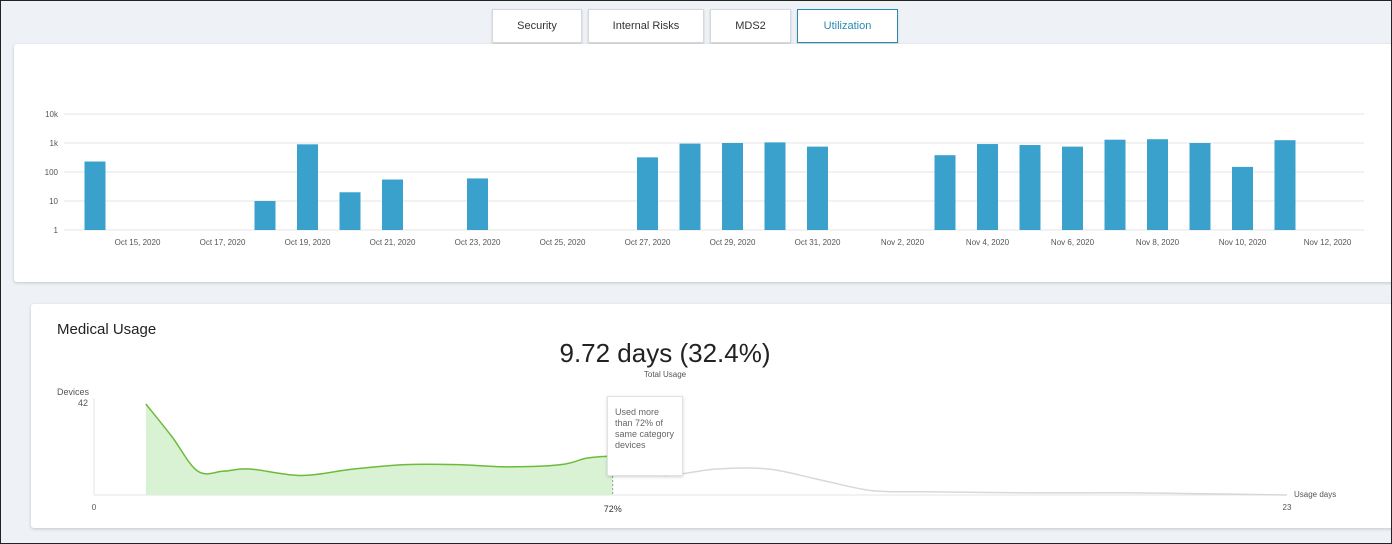 Image resolution: width=1392 pixels, height=544 pixels. Describe the element at coordinates (665, 353) in the screenshot. I see `total-usage-value: 9.72 days (32.4%)` at that location.